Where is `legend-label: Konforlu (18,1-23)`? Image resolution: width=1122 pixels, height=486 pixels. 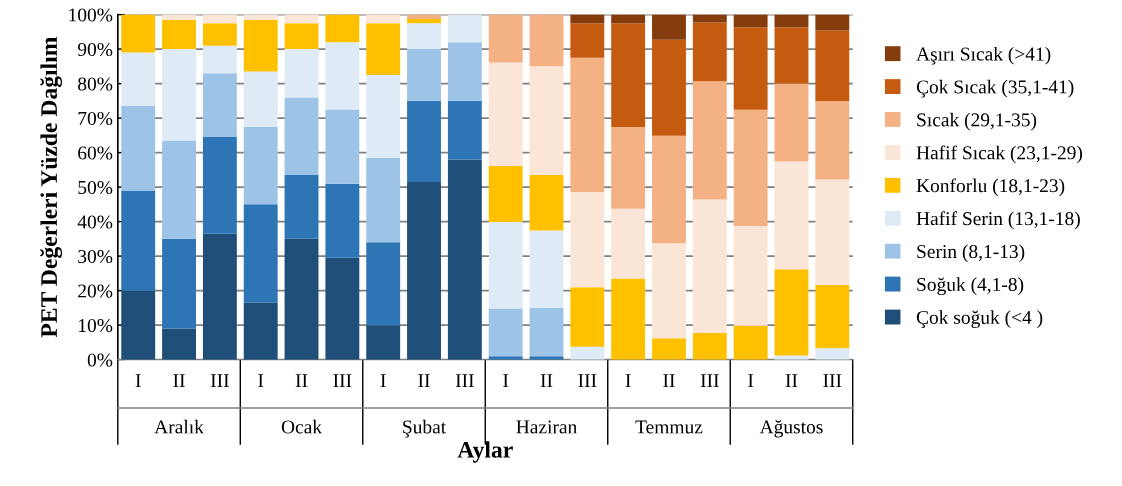 legend-label: Konforlu (18,1-23) is located at coordinates (990, 187).